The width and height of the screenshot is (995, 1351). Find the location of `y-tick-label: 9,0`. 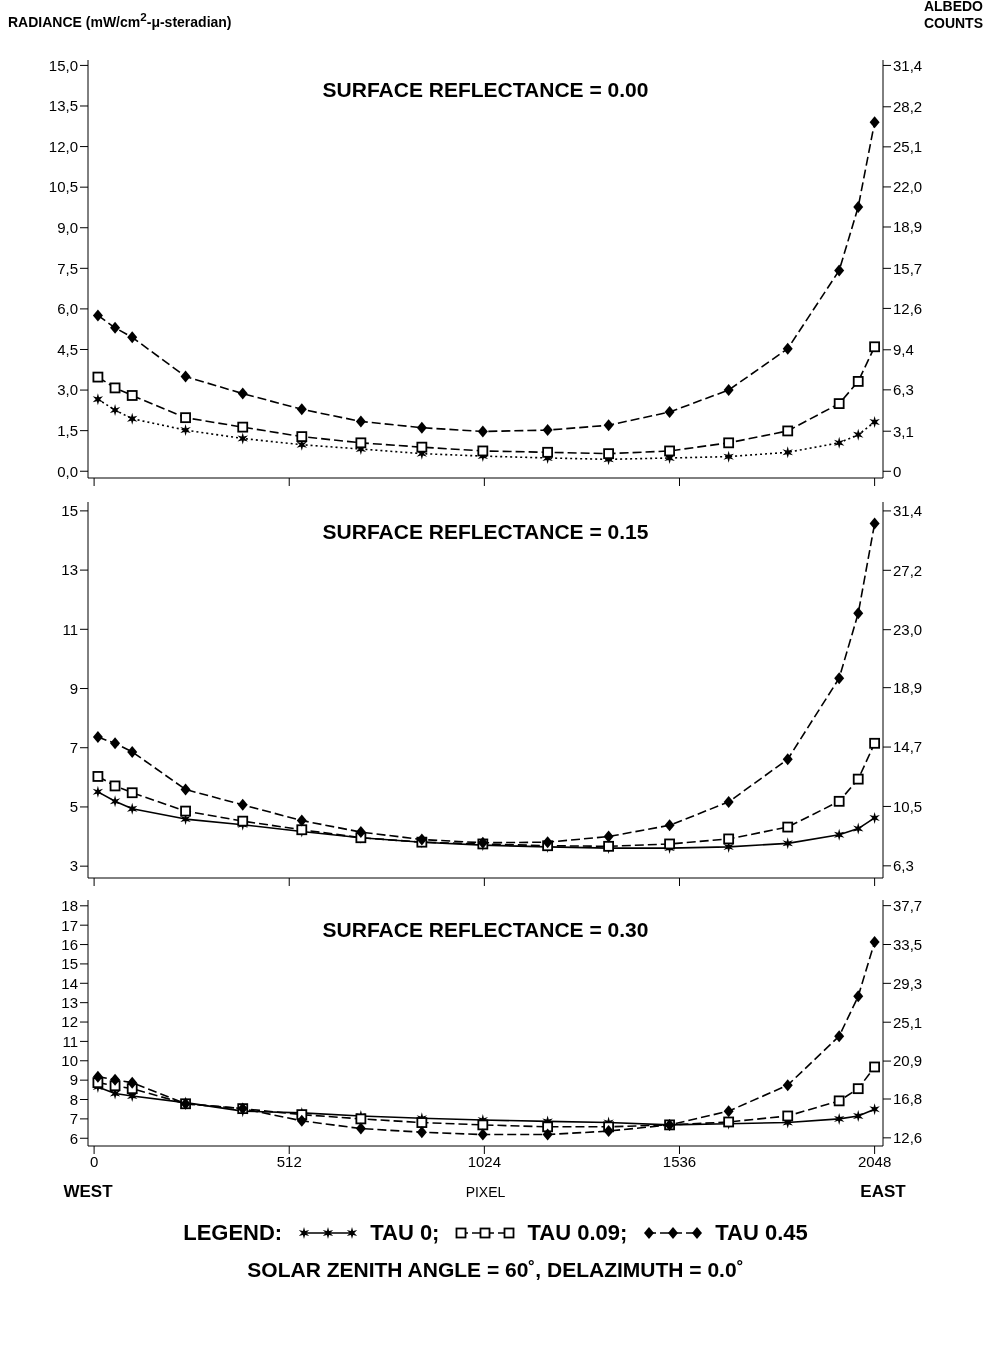

y-tick-label: 9,0 is located at coordinates (67, 228).